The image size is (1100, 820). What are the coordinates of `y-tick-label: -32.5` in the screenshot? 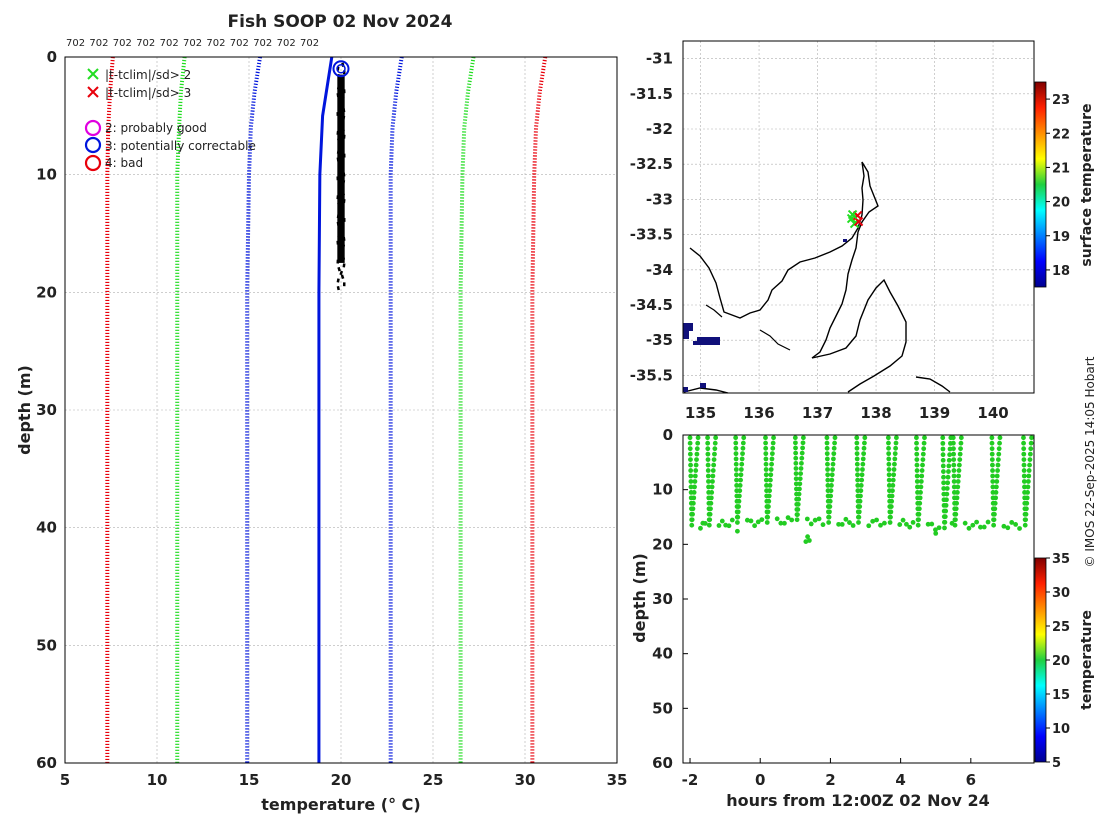 It's located at (651, 164).